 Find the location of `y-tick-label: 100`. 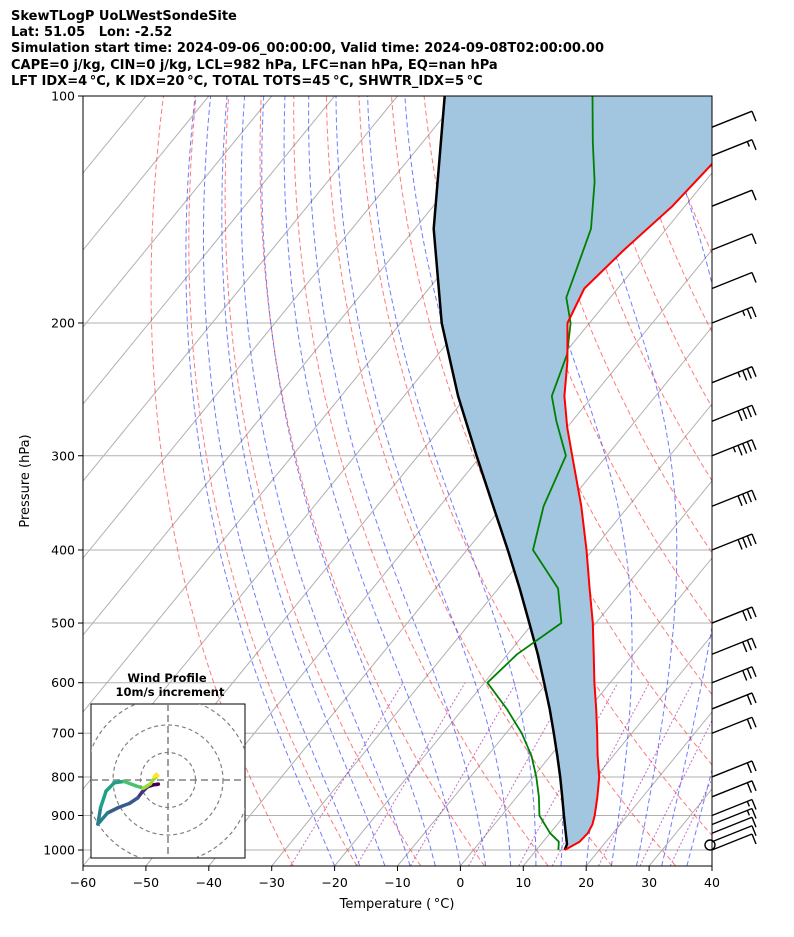

y-tick-label: 100 is located at coordinates (63, 96).